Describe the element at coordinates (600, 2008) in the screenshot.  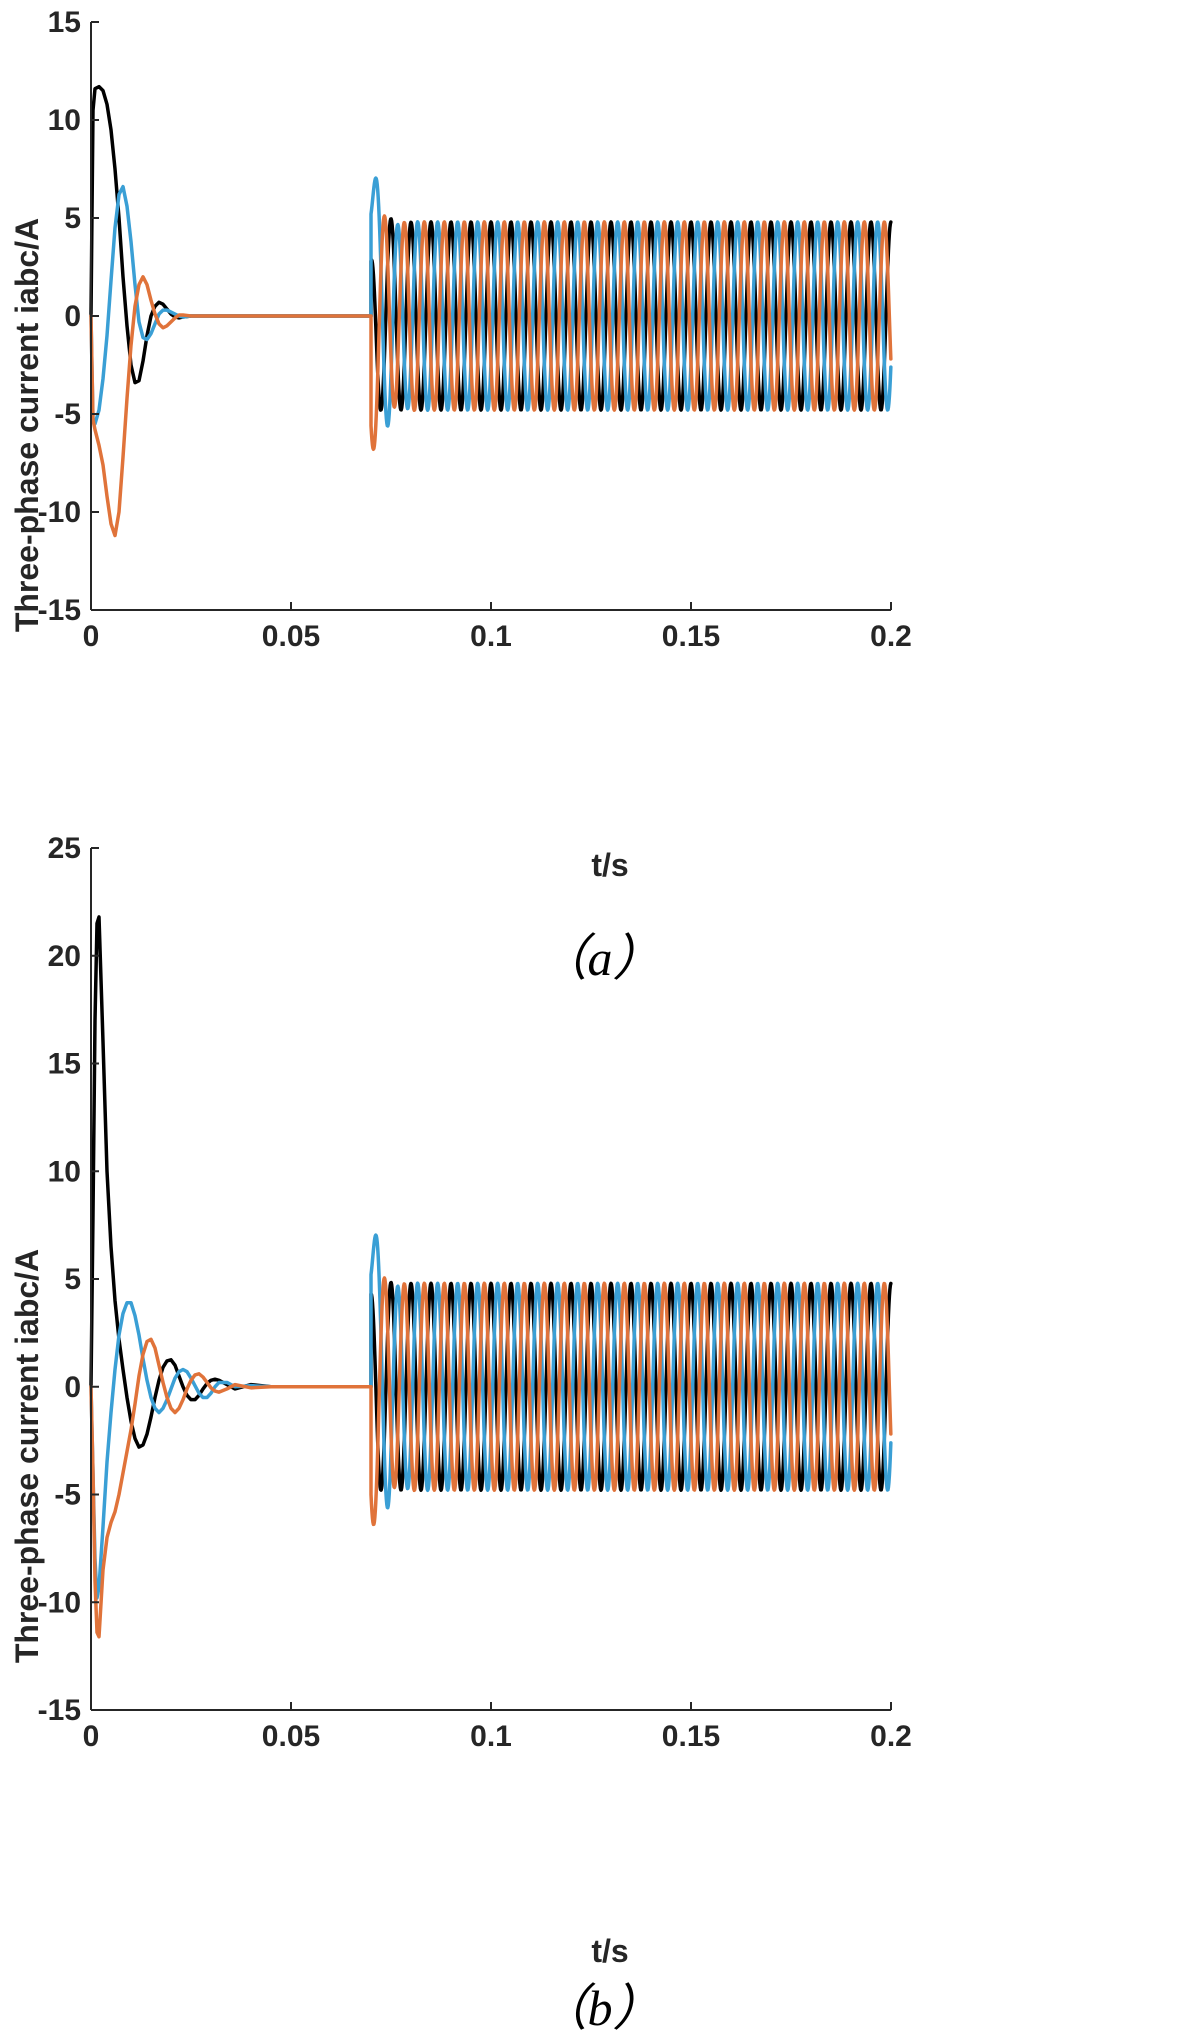
I see `panel-b-caption: （b）` at that location.